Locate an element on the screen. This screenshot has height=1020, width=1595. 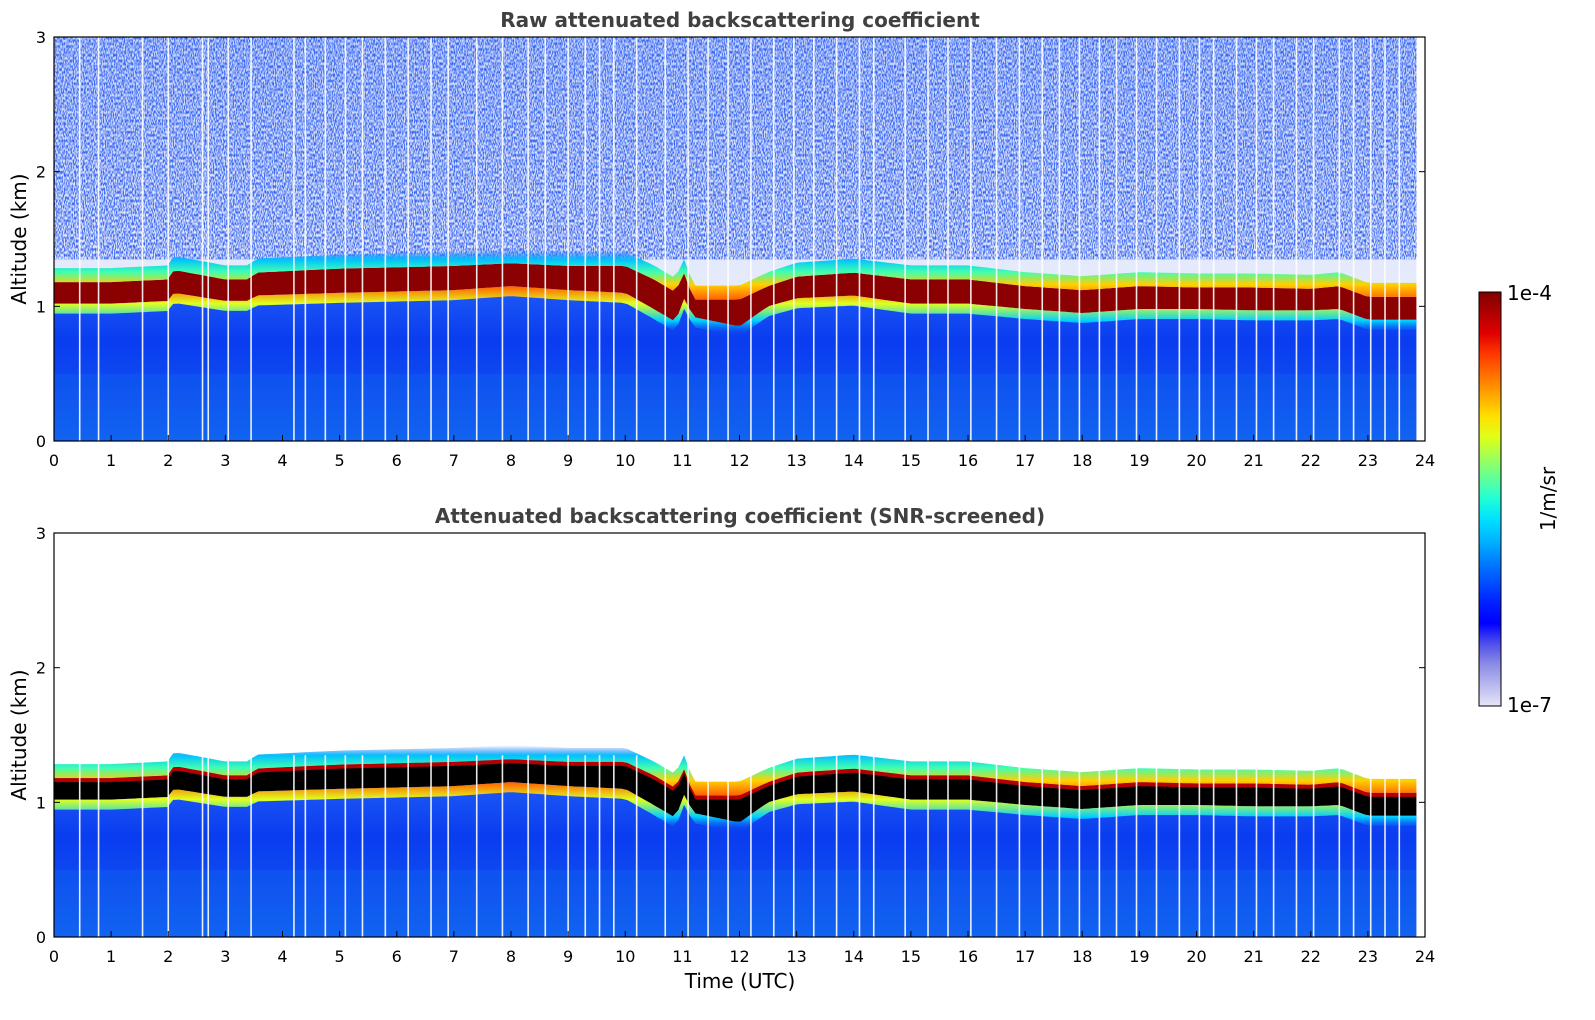
colorbar-min-label: 1e-7 is located at coordinates (1529, 705).